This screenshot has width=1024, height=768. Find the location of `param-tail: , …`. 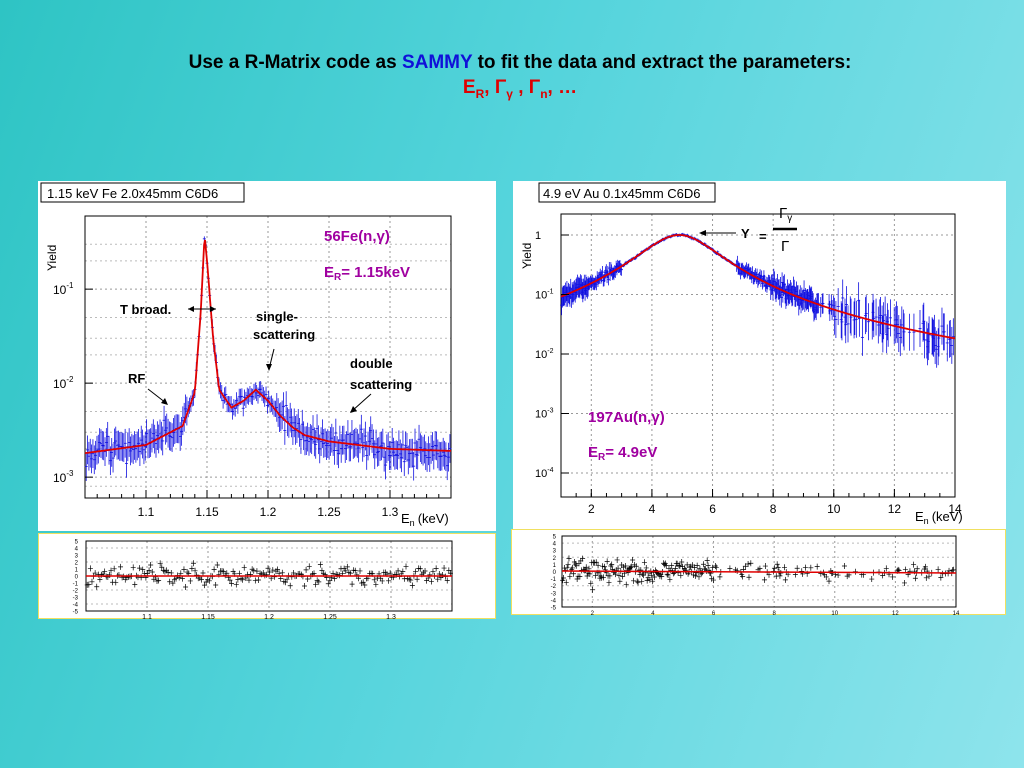

param-tail: , … is located at coordinates (562, 87).